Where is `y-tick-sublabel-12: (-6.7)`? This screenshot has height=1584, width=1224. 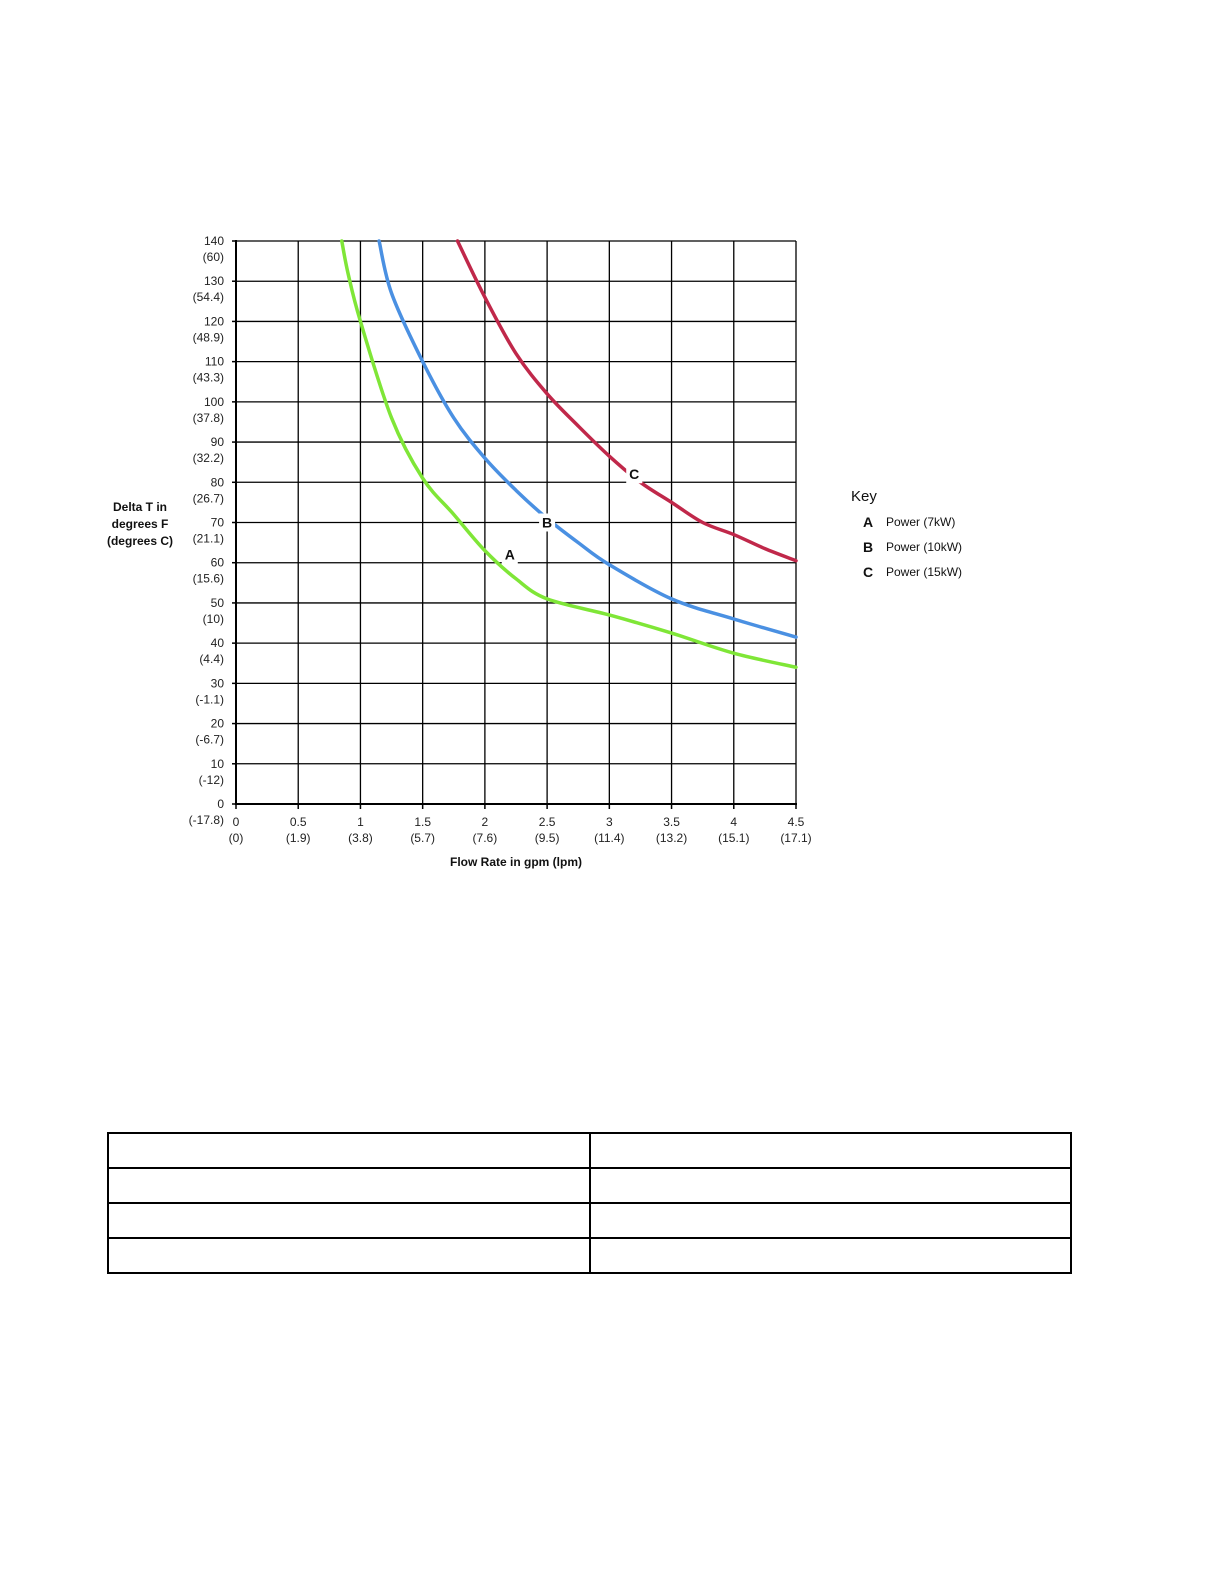 y-tick-sublabel-12: (-6.7) is located at coordinates (209, 740).